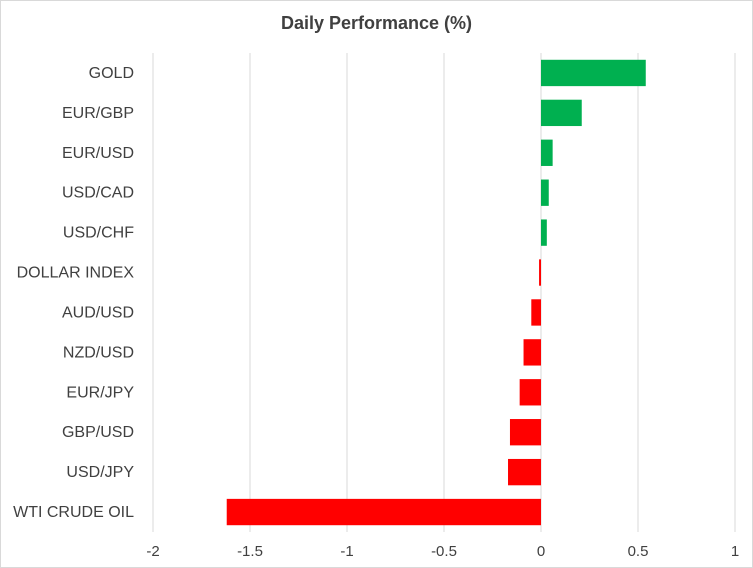 This screenshot has height=568, width=753. Describe the element at coordinates (76, 273) in the screenshot. I see `category-label: DOLLAR INDEX` at that location.